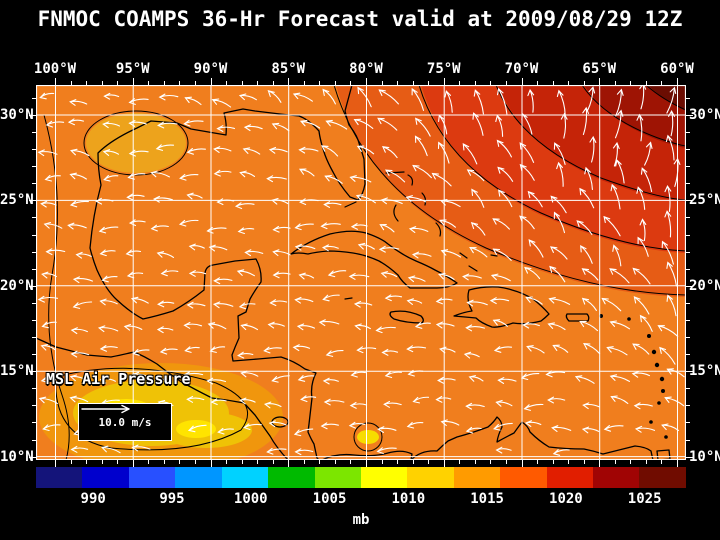  Describe the element at coordinates (288, 69) in the screenshot. I see `x-axis-label: 85°W` at that location.